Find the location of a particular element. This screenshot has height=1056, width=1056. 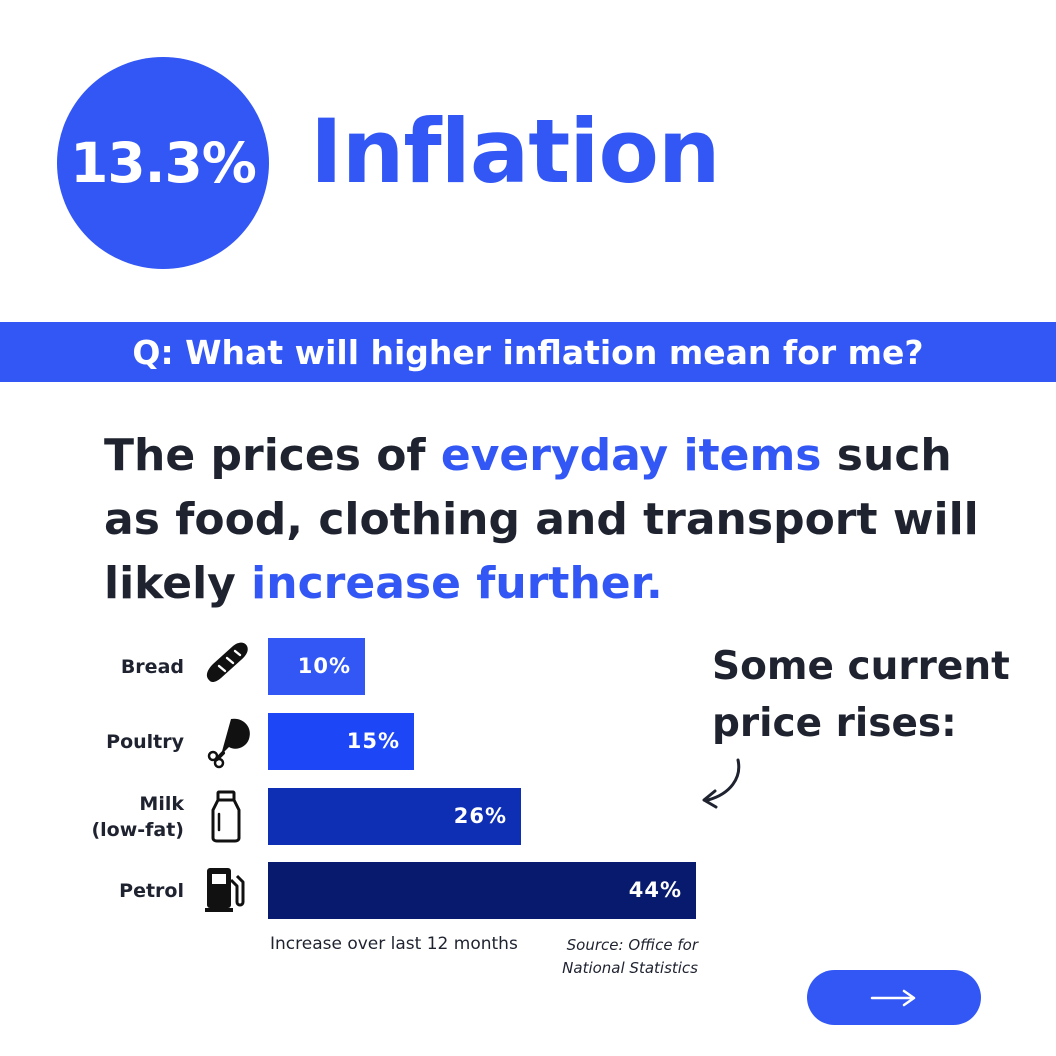

page-title: Inflation is located at coordinates (515, 151).